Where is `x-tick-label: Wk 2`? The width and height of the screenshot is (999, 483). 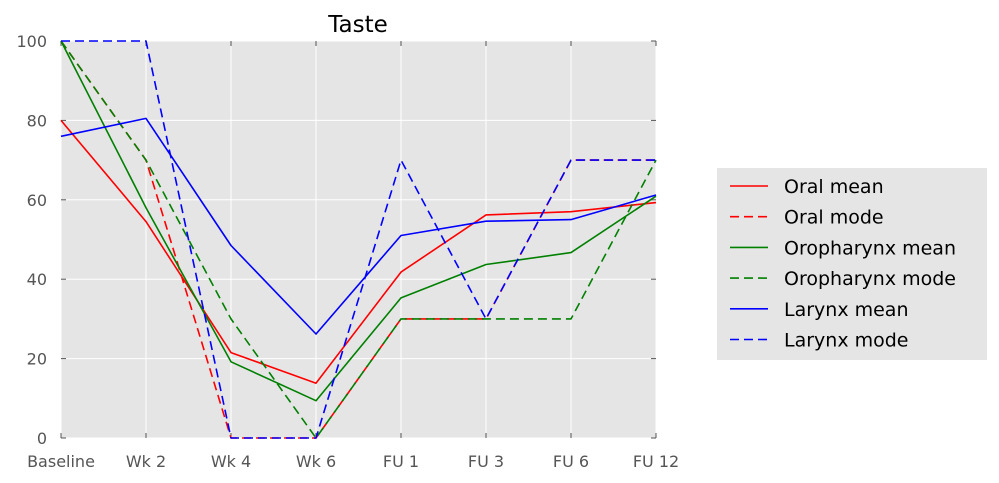 x-tick-label: Wk 2 is located at coordinates (146, 461).